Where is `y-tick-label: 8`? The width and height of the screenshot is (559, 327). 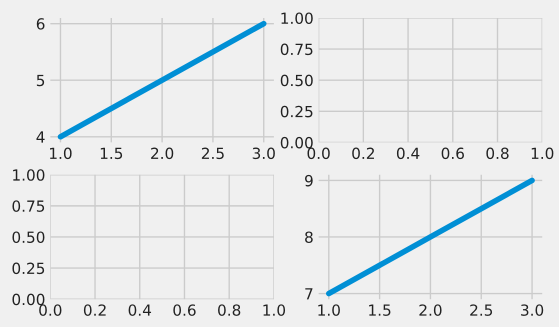
y-tick-label: 8 is located at coordinates (309, 237).